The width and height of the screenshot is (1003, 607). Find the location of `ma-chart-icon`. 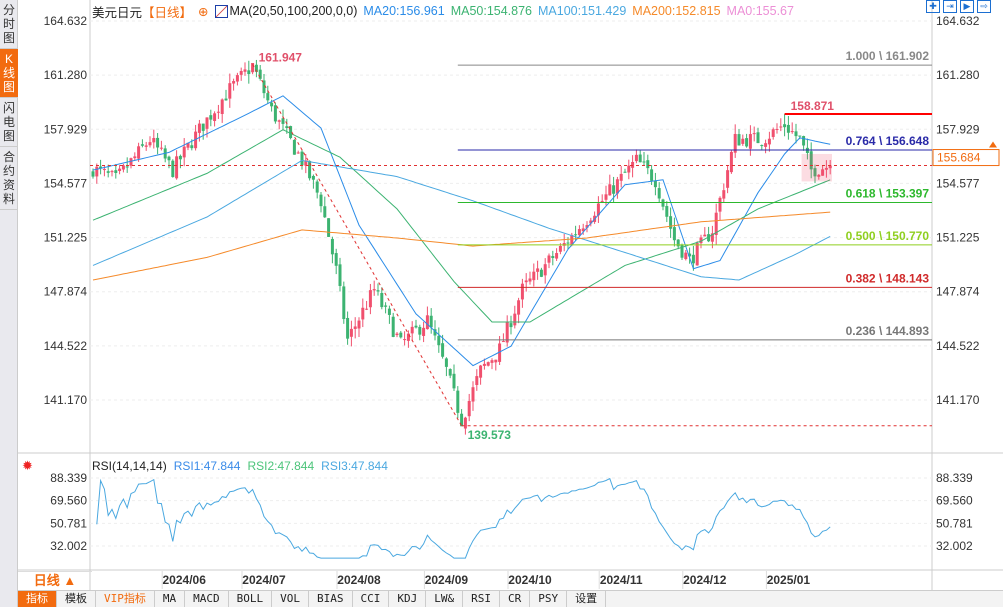

ma-chart-icon is located at coordinates (221, 11).